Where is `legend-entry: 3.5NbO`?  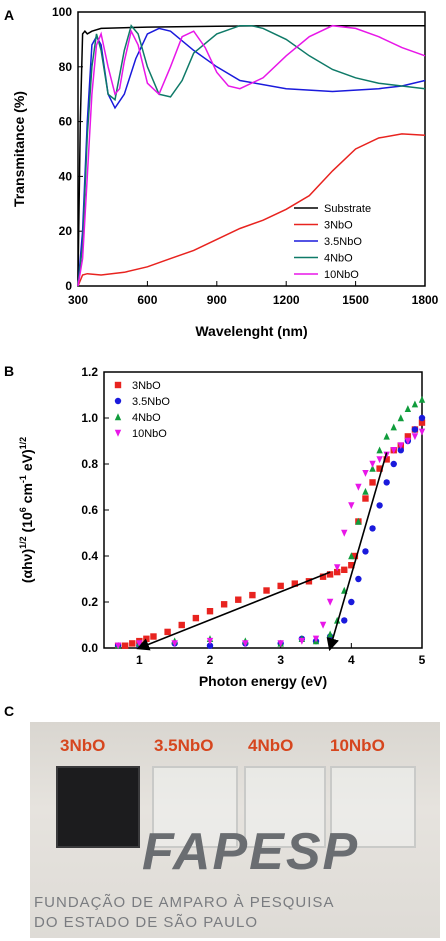
legend-entry: 3.5NbO is located at coordinates (151, 402).